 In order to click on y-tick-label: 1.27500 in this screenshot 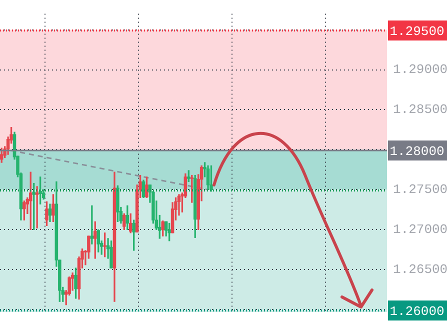, I will do `click(420, 190)`.